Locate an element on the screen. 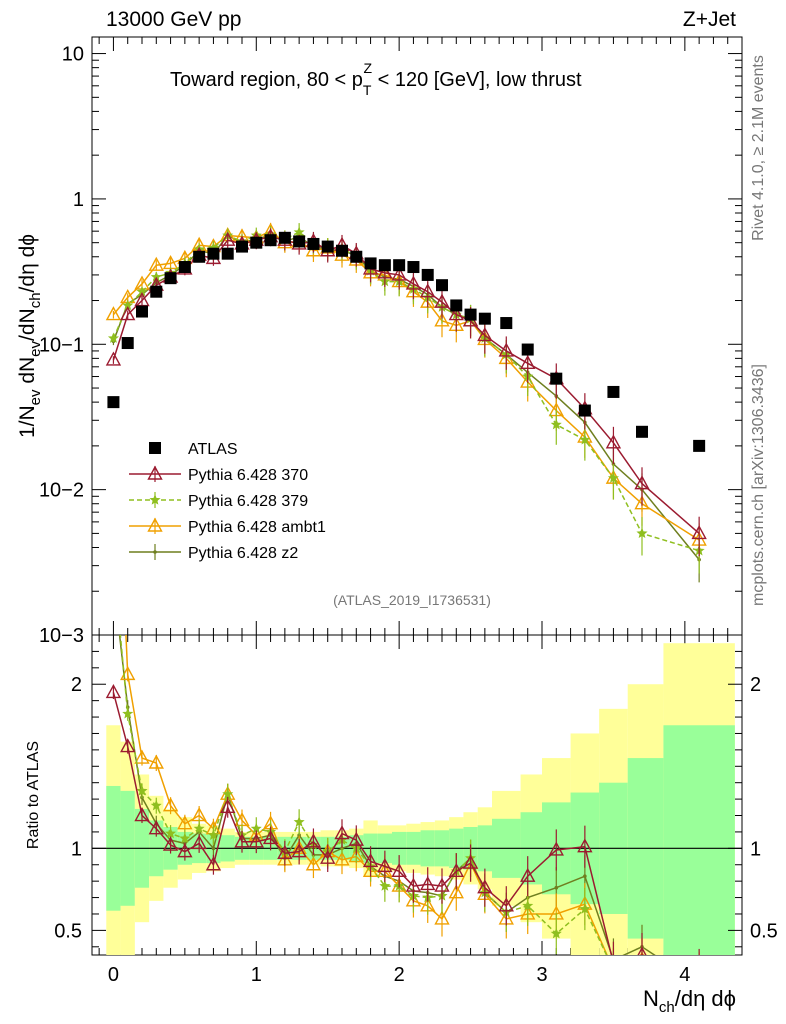 The image size is (786, 1024). ratio-y-tick-label-right: 2 is located at coordinates (755, 685).